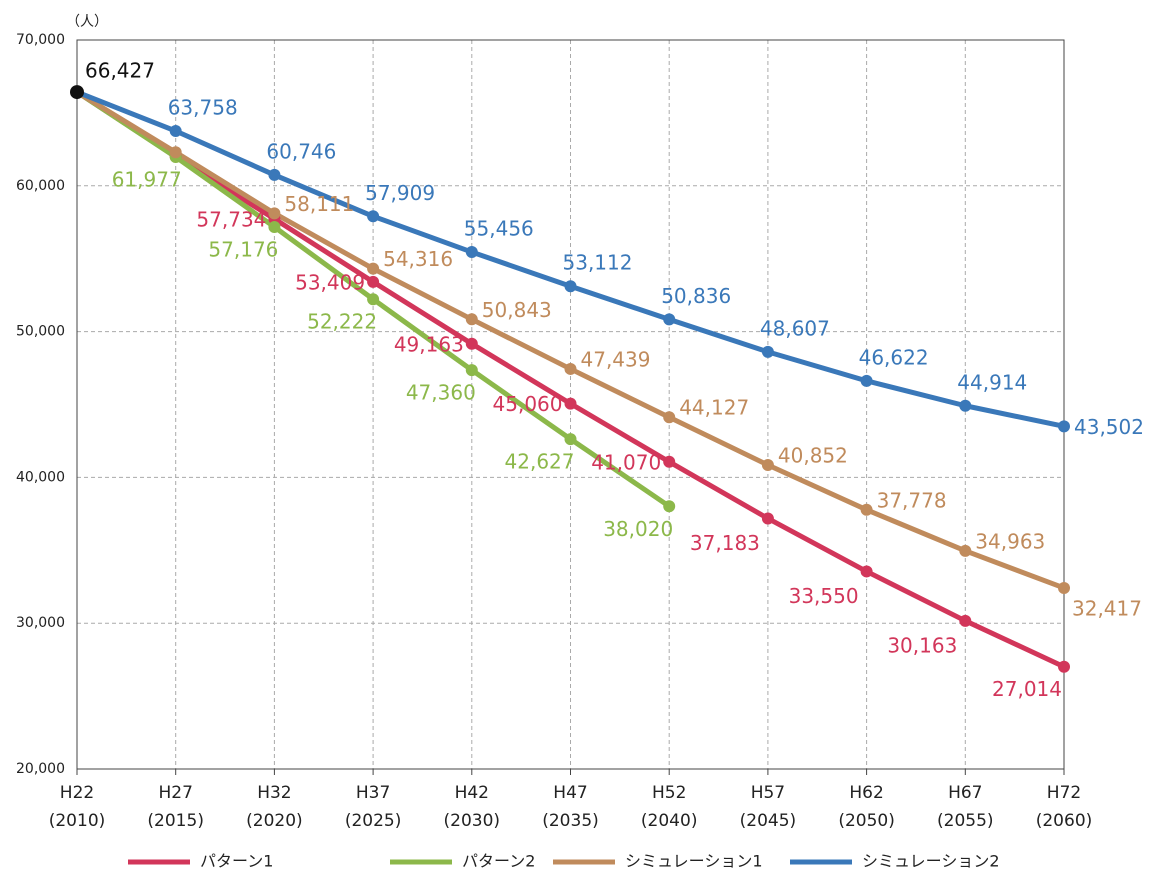  Describe the element at coordinates (1109, 427) in the screenshot. I see `value-label: 43,502` at that location.